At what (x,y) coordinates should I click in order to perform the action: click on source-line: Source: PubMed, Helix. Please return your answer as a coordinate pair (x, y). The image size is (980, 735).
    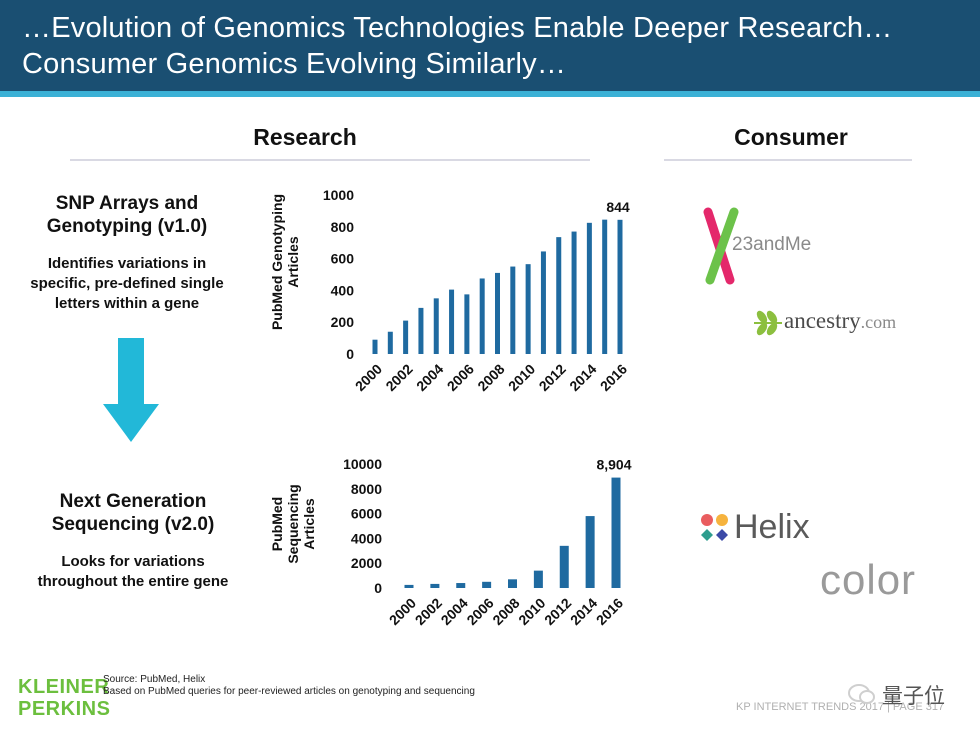
    Looking at the image, I should click on (154, 679).